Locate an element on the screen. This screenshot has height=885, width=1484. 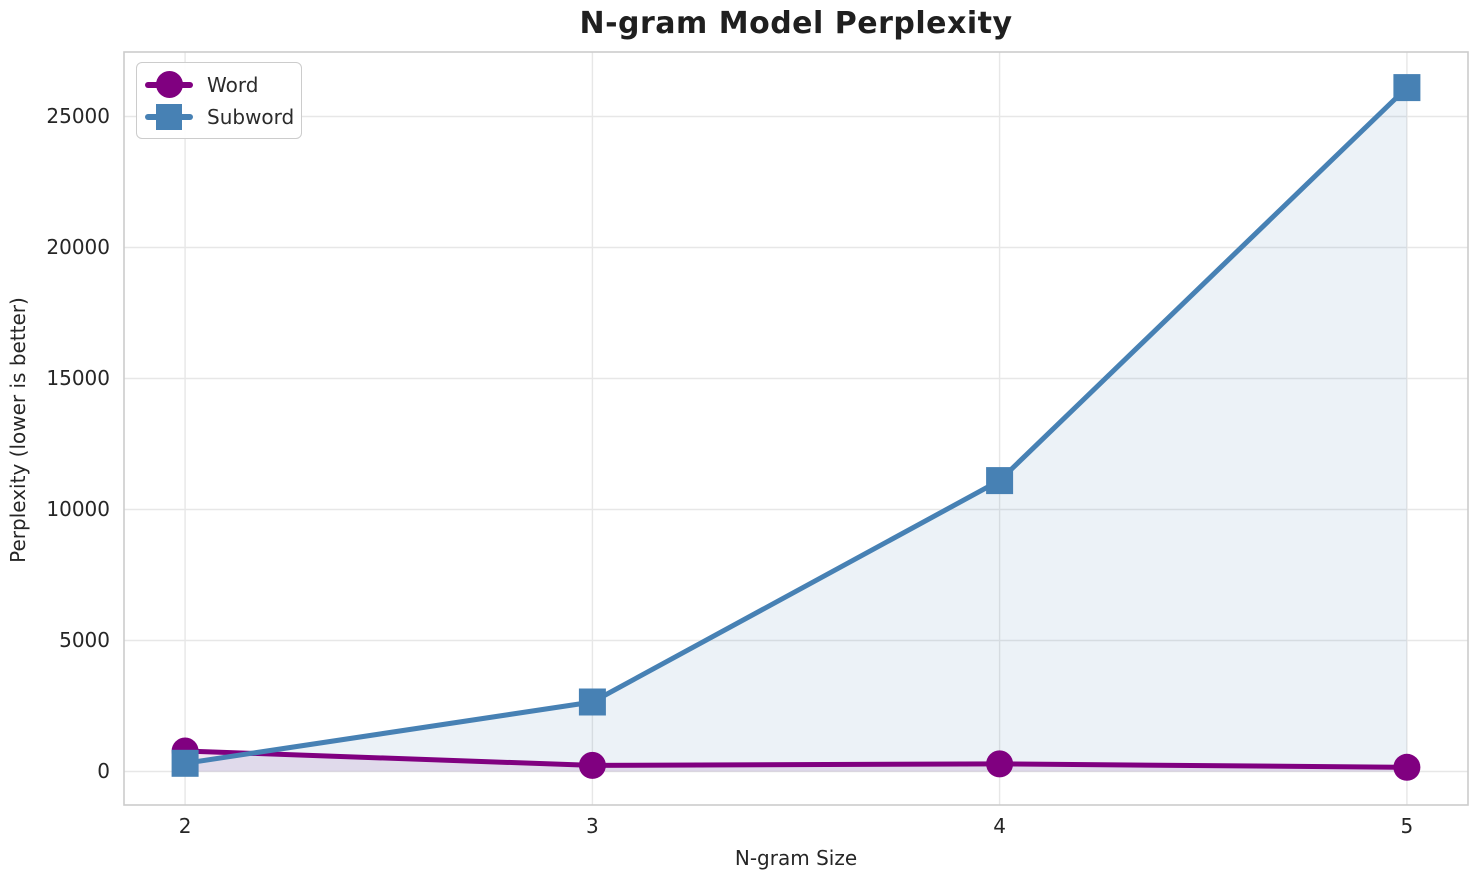
y-axis-label: Perplexity (lower is better) is located at coordinates (18, 430).